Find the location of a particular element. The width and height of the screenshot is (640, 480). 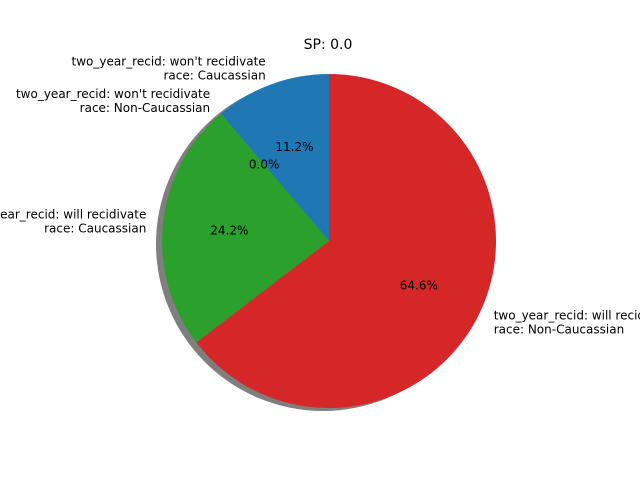

pie-percent-label-1: 0.0% is located at coordinates (264, 165).